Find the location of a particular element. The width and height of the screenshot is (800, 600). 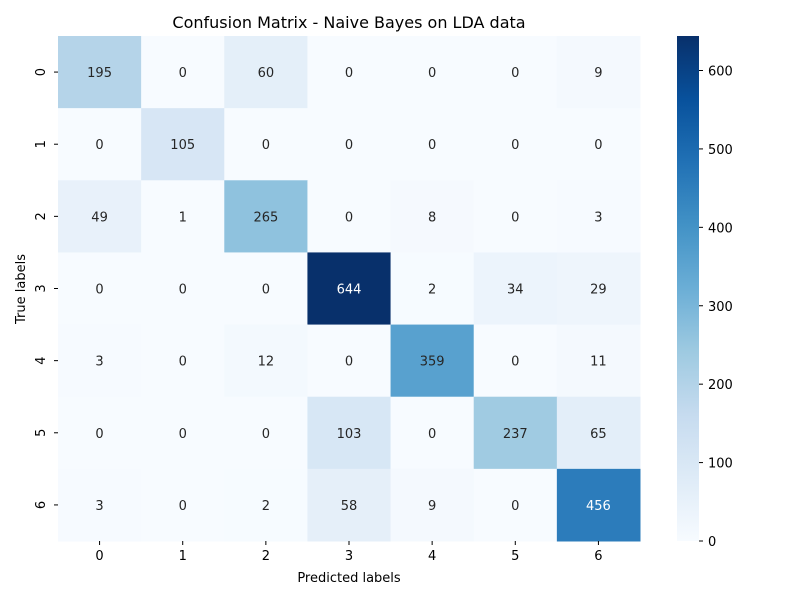

cell-value-label: 11 is located at coordinates (598, 362).